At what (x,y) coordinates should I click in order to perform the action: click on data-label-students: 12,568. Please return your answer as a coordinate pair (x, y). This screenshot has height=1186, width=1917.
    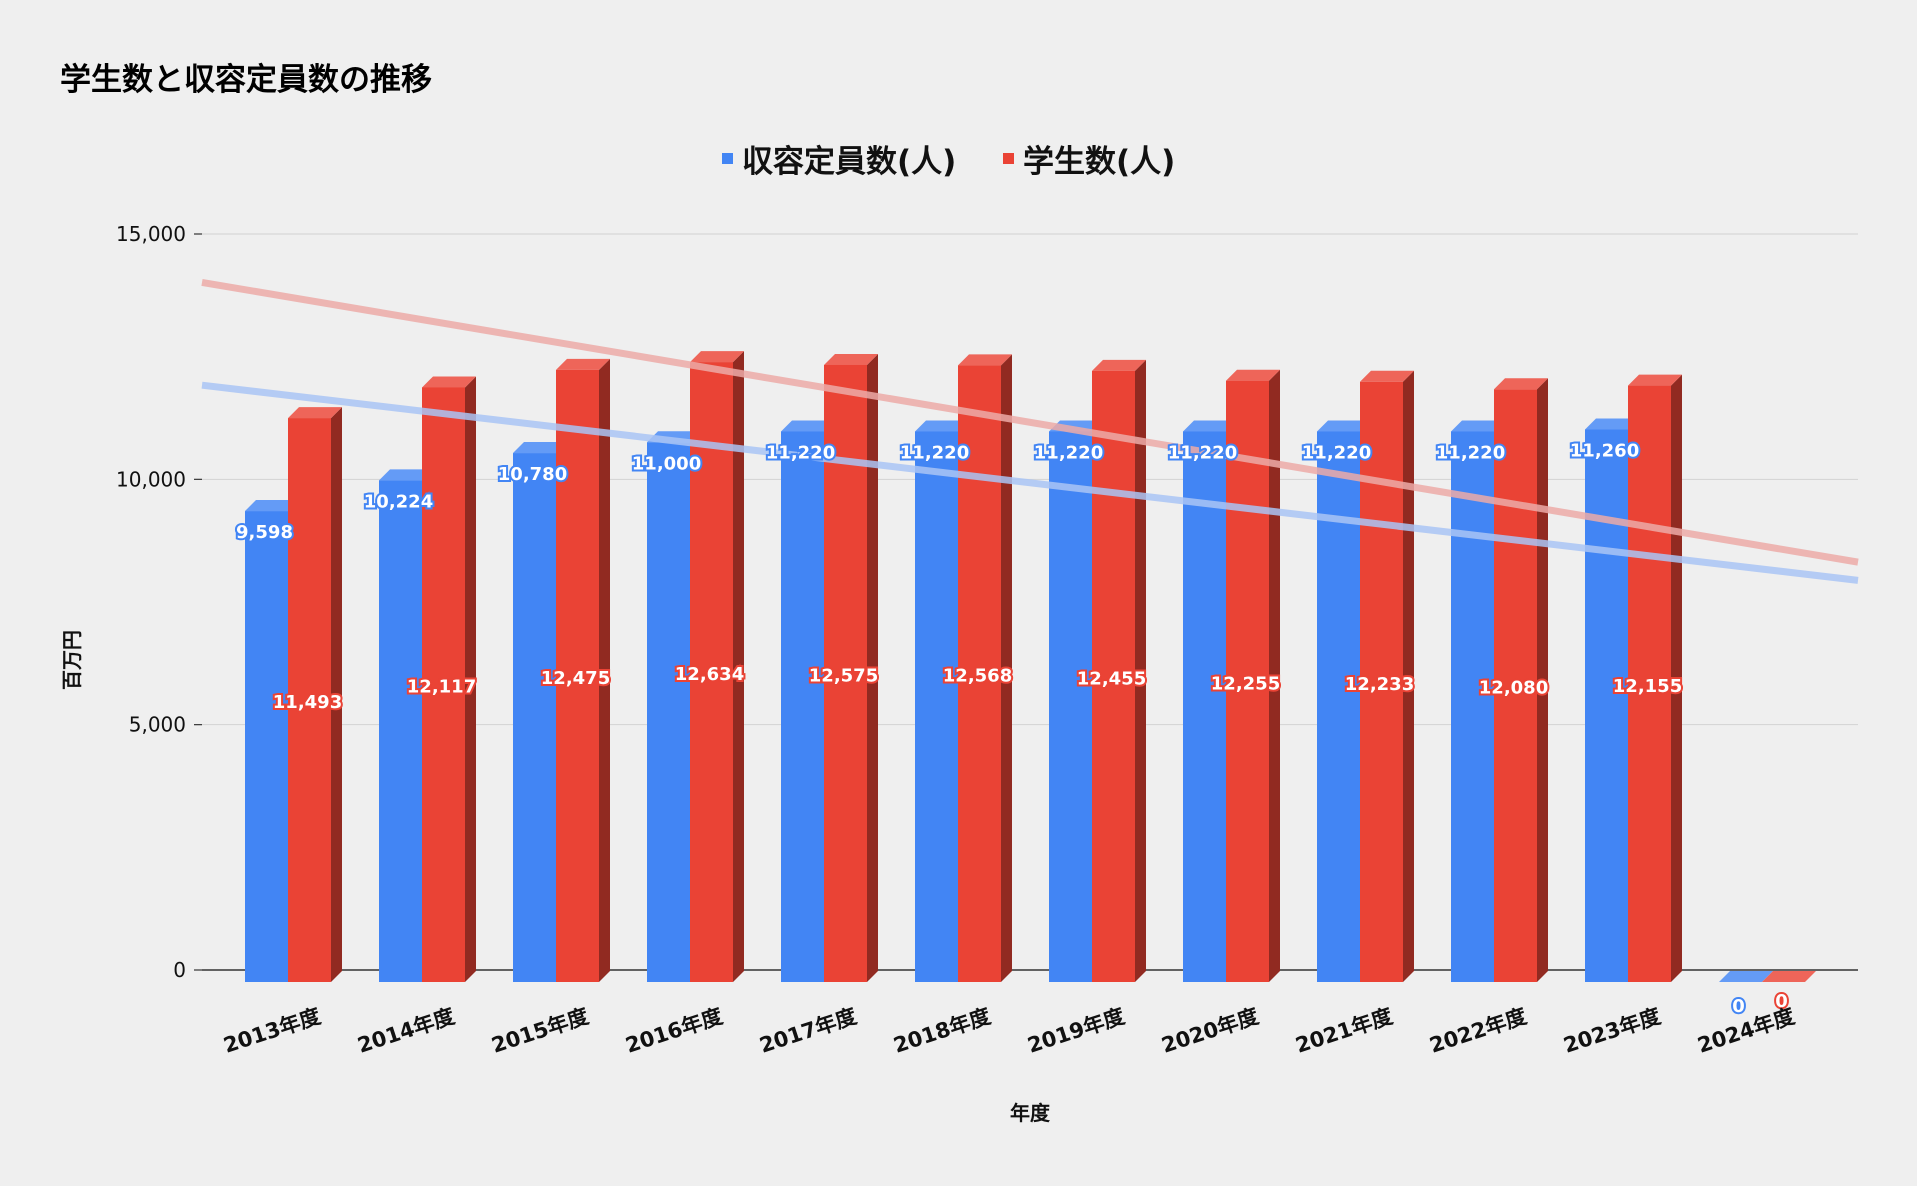
    Looking at the image, I should click on (977, 676).